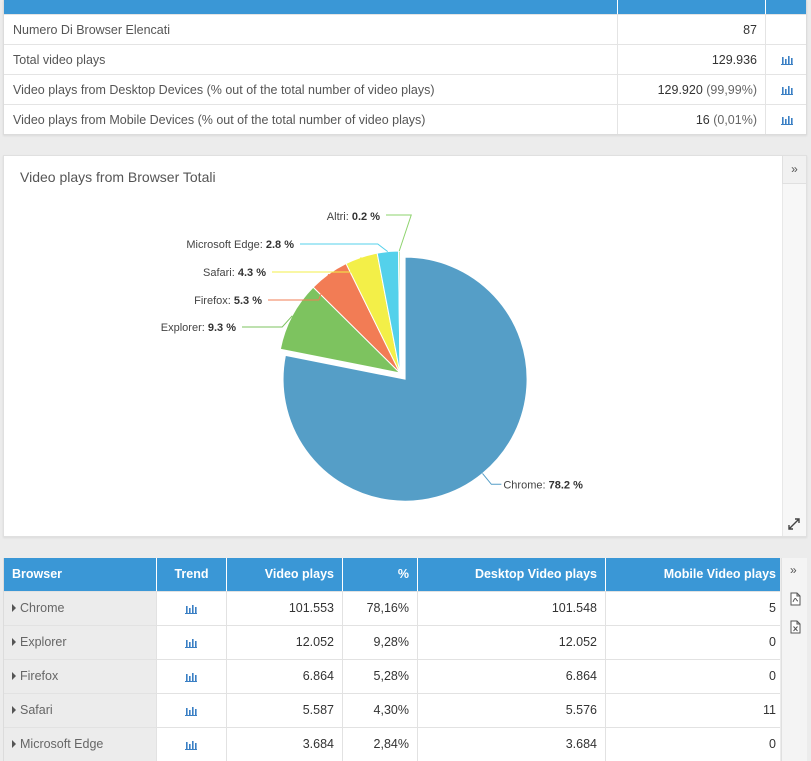 The image size is (811, 761). Describe the element at coordinates (285, 609) in the screenshot. I see `video-plays-cell: 101.553` at that location.